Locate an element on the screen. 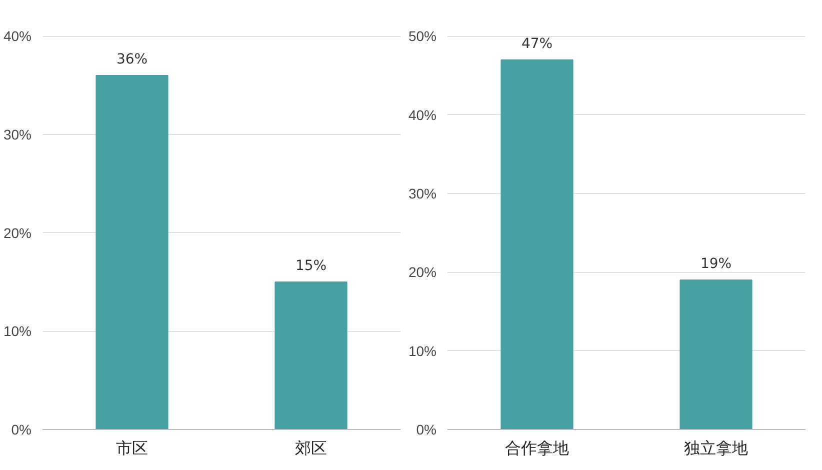  x-tick-label: 郊区 is located at coordinates (311, 449).